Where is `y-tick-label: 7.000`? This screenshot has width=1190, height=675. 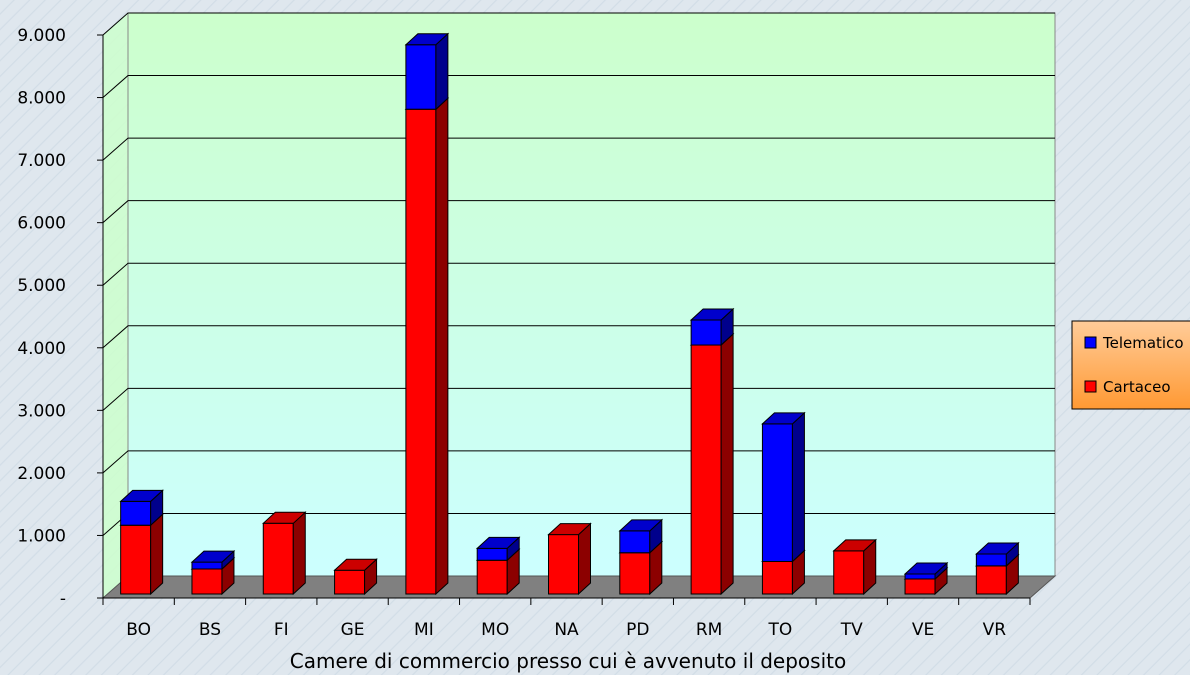 y-tick-label: 7.000 is located at coordinates (41, 161).